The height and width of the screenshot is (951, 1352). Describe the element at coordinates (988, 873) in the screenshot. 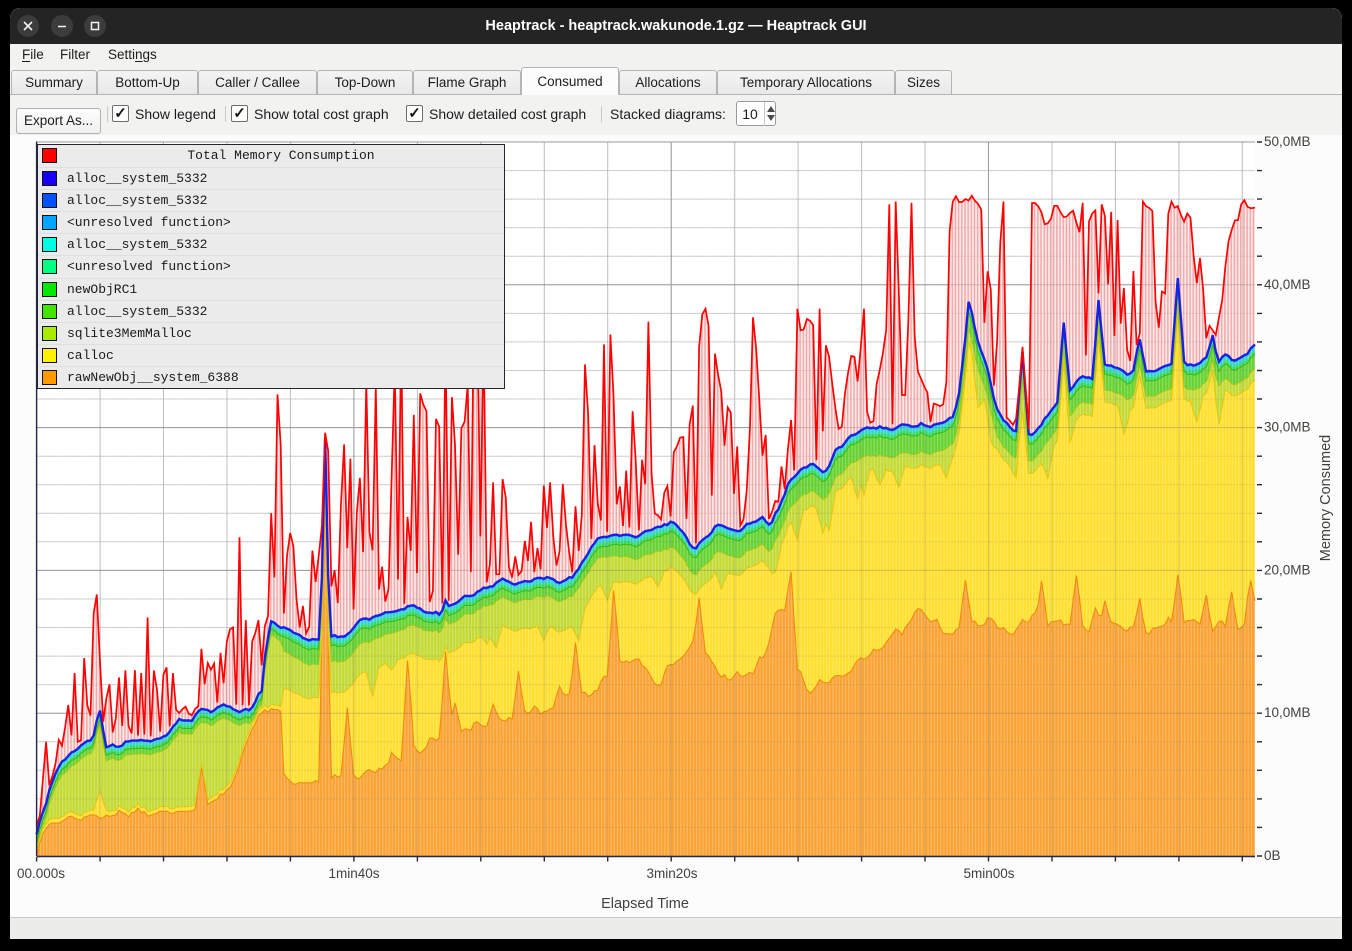

I see `svg-text: 5min00s` at that location.